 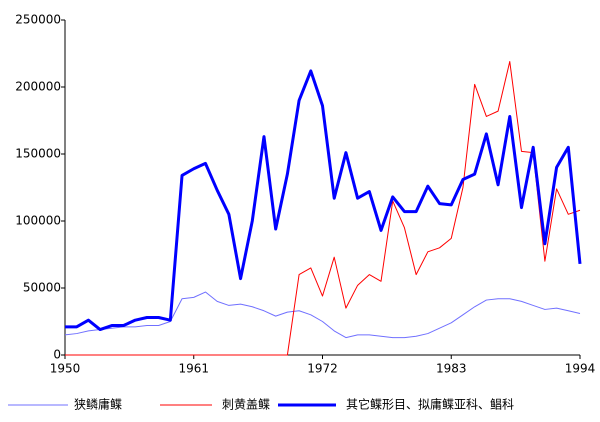 I want to click on x-tick-label: 1983, so click(x=451, y=369).